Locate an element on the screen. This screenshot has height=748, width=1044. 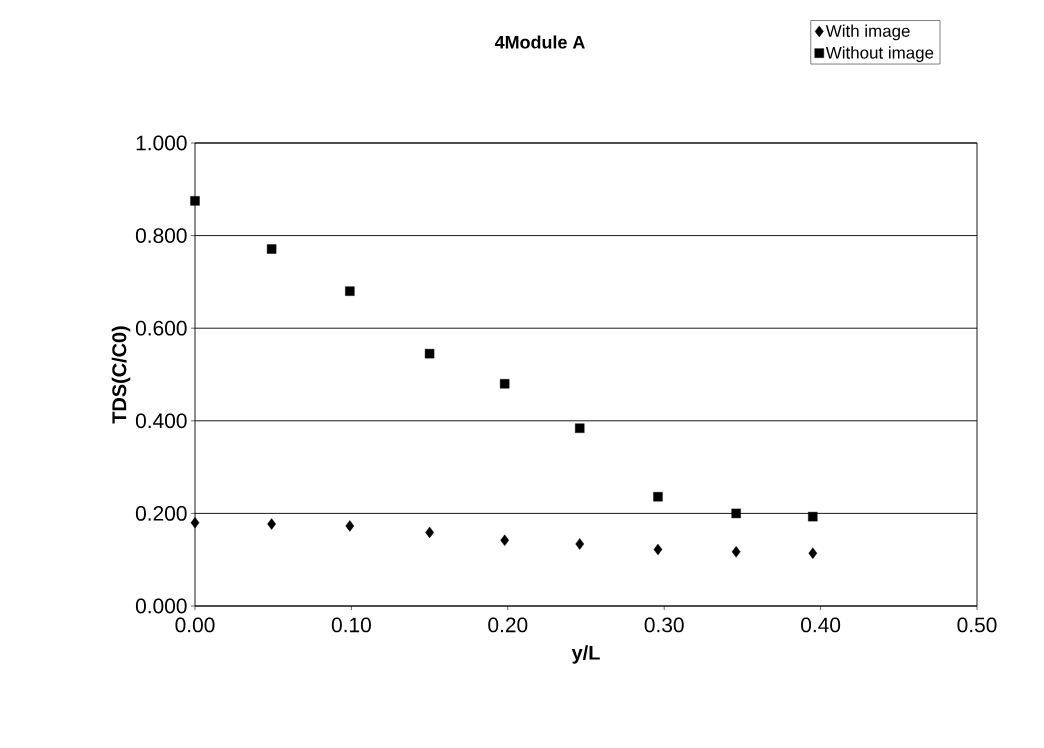
chart-title: 4Module A is located at coordinates (539, 42).